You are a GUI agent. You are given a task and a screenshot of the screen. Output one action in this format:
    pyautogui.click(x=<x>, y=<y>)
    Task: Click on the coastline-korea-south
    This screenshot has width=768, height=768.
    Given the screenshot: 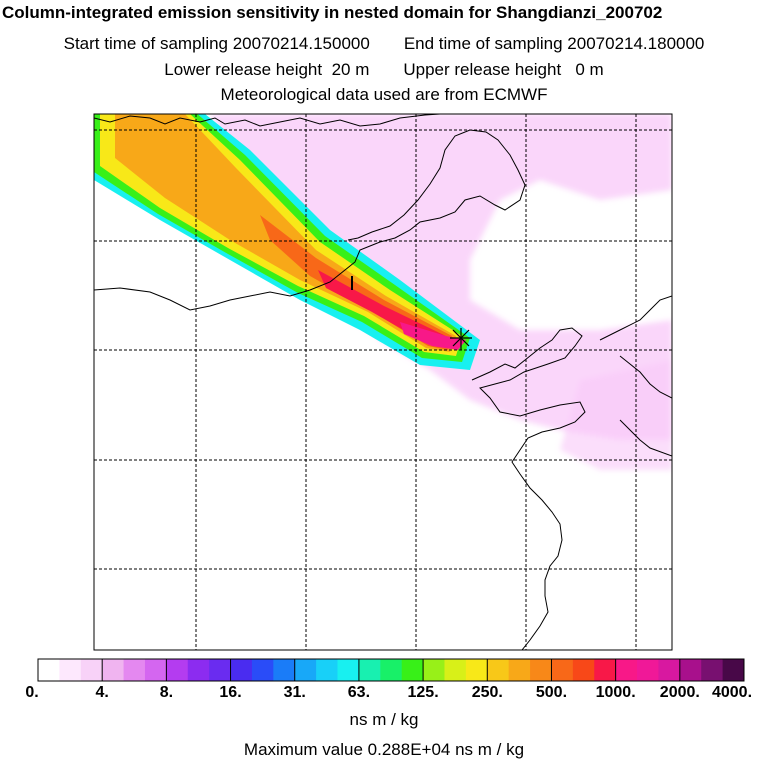 What is the action you would take?
    pyautogui.click(x=645, y=438)
    